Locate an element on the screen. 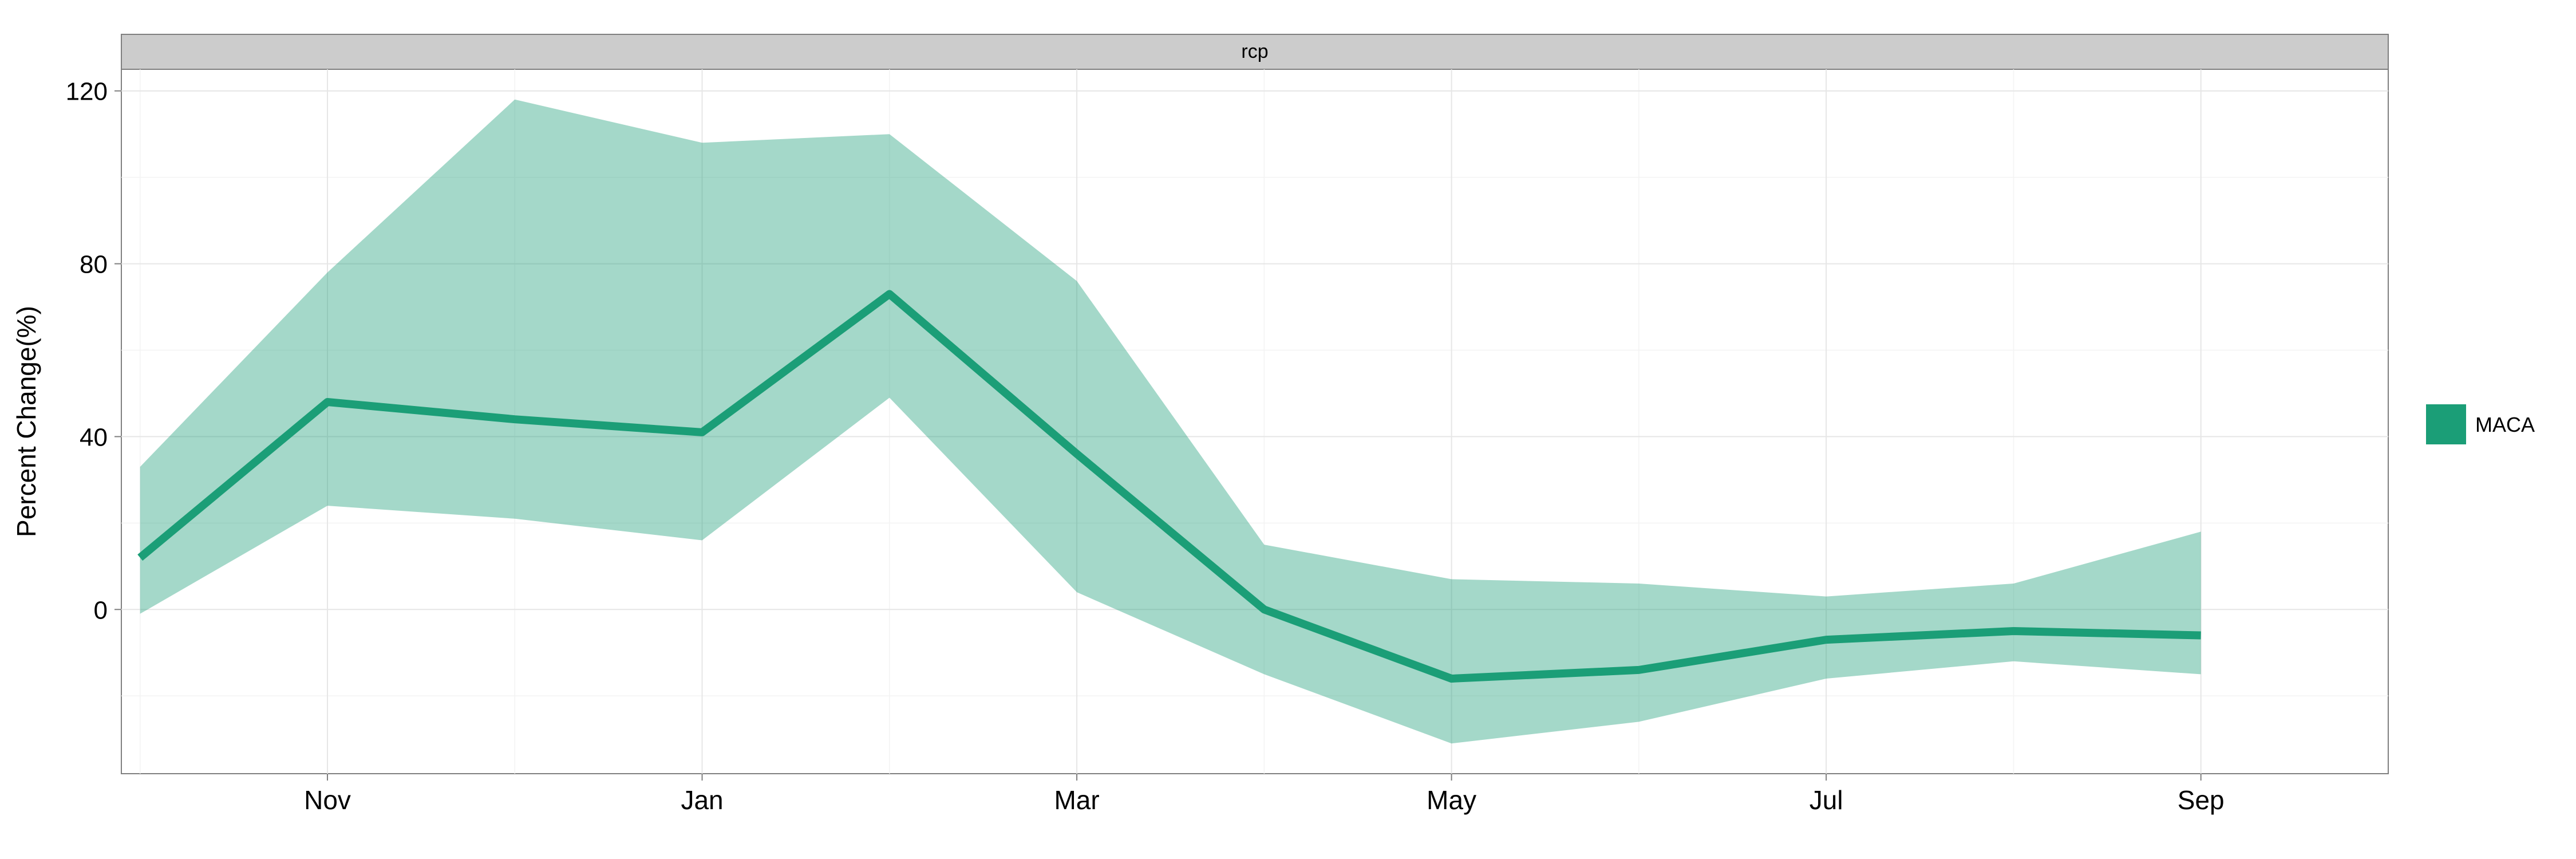 The height and width of the screenshot is (859, 2576). y-axis: 0 40 80 120 is located at coordinates (93, 351).